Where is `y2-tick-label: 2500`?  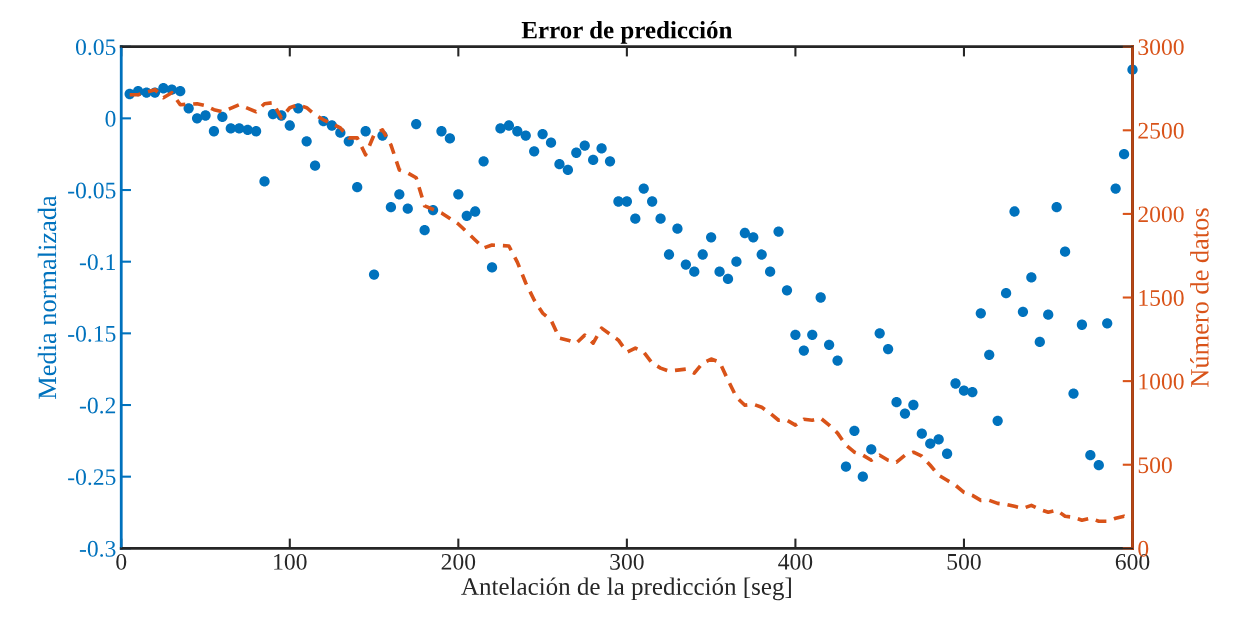
y2-tick-label: 2500 is located at coordinates (1161, 130).